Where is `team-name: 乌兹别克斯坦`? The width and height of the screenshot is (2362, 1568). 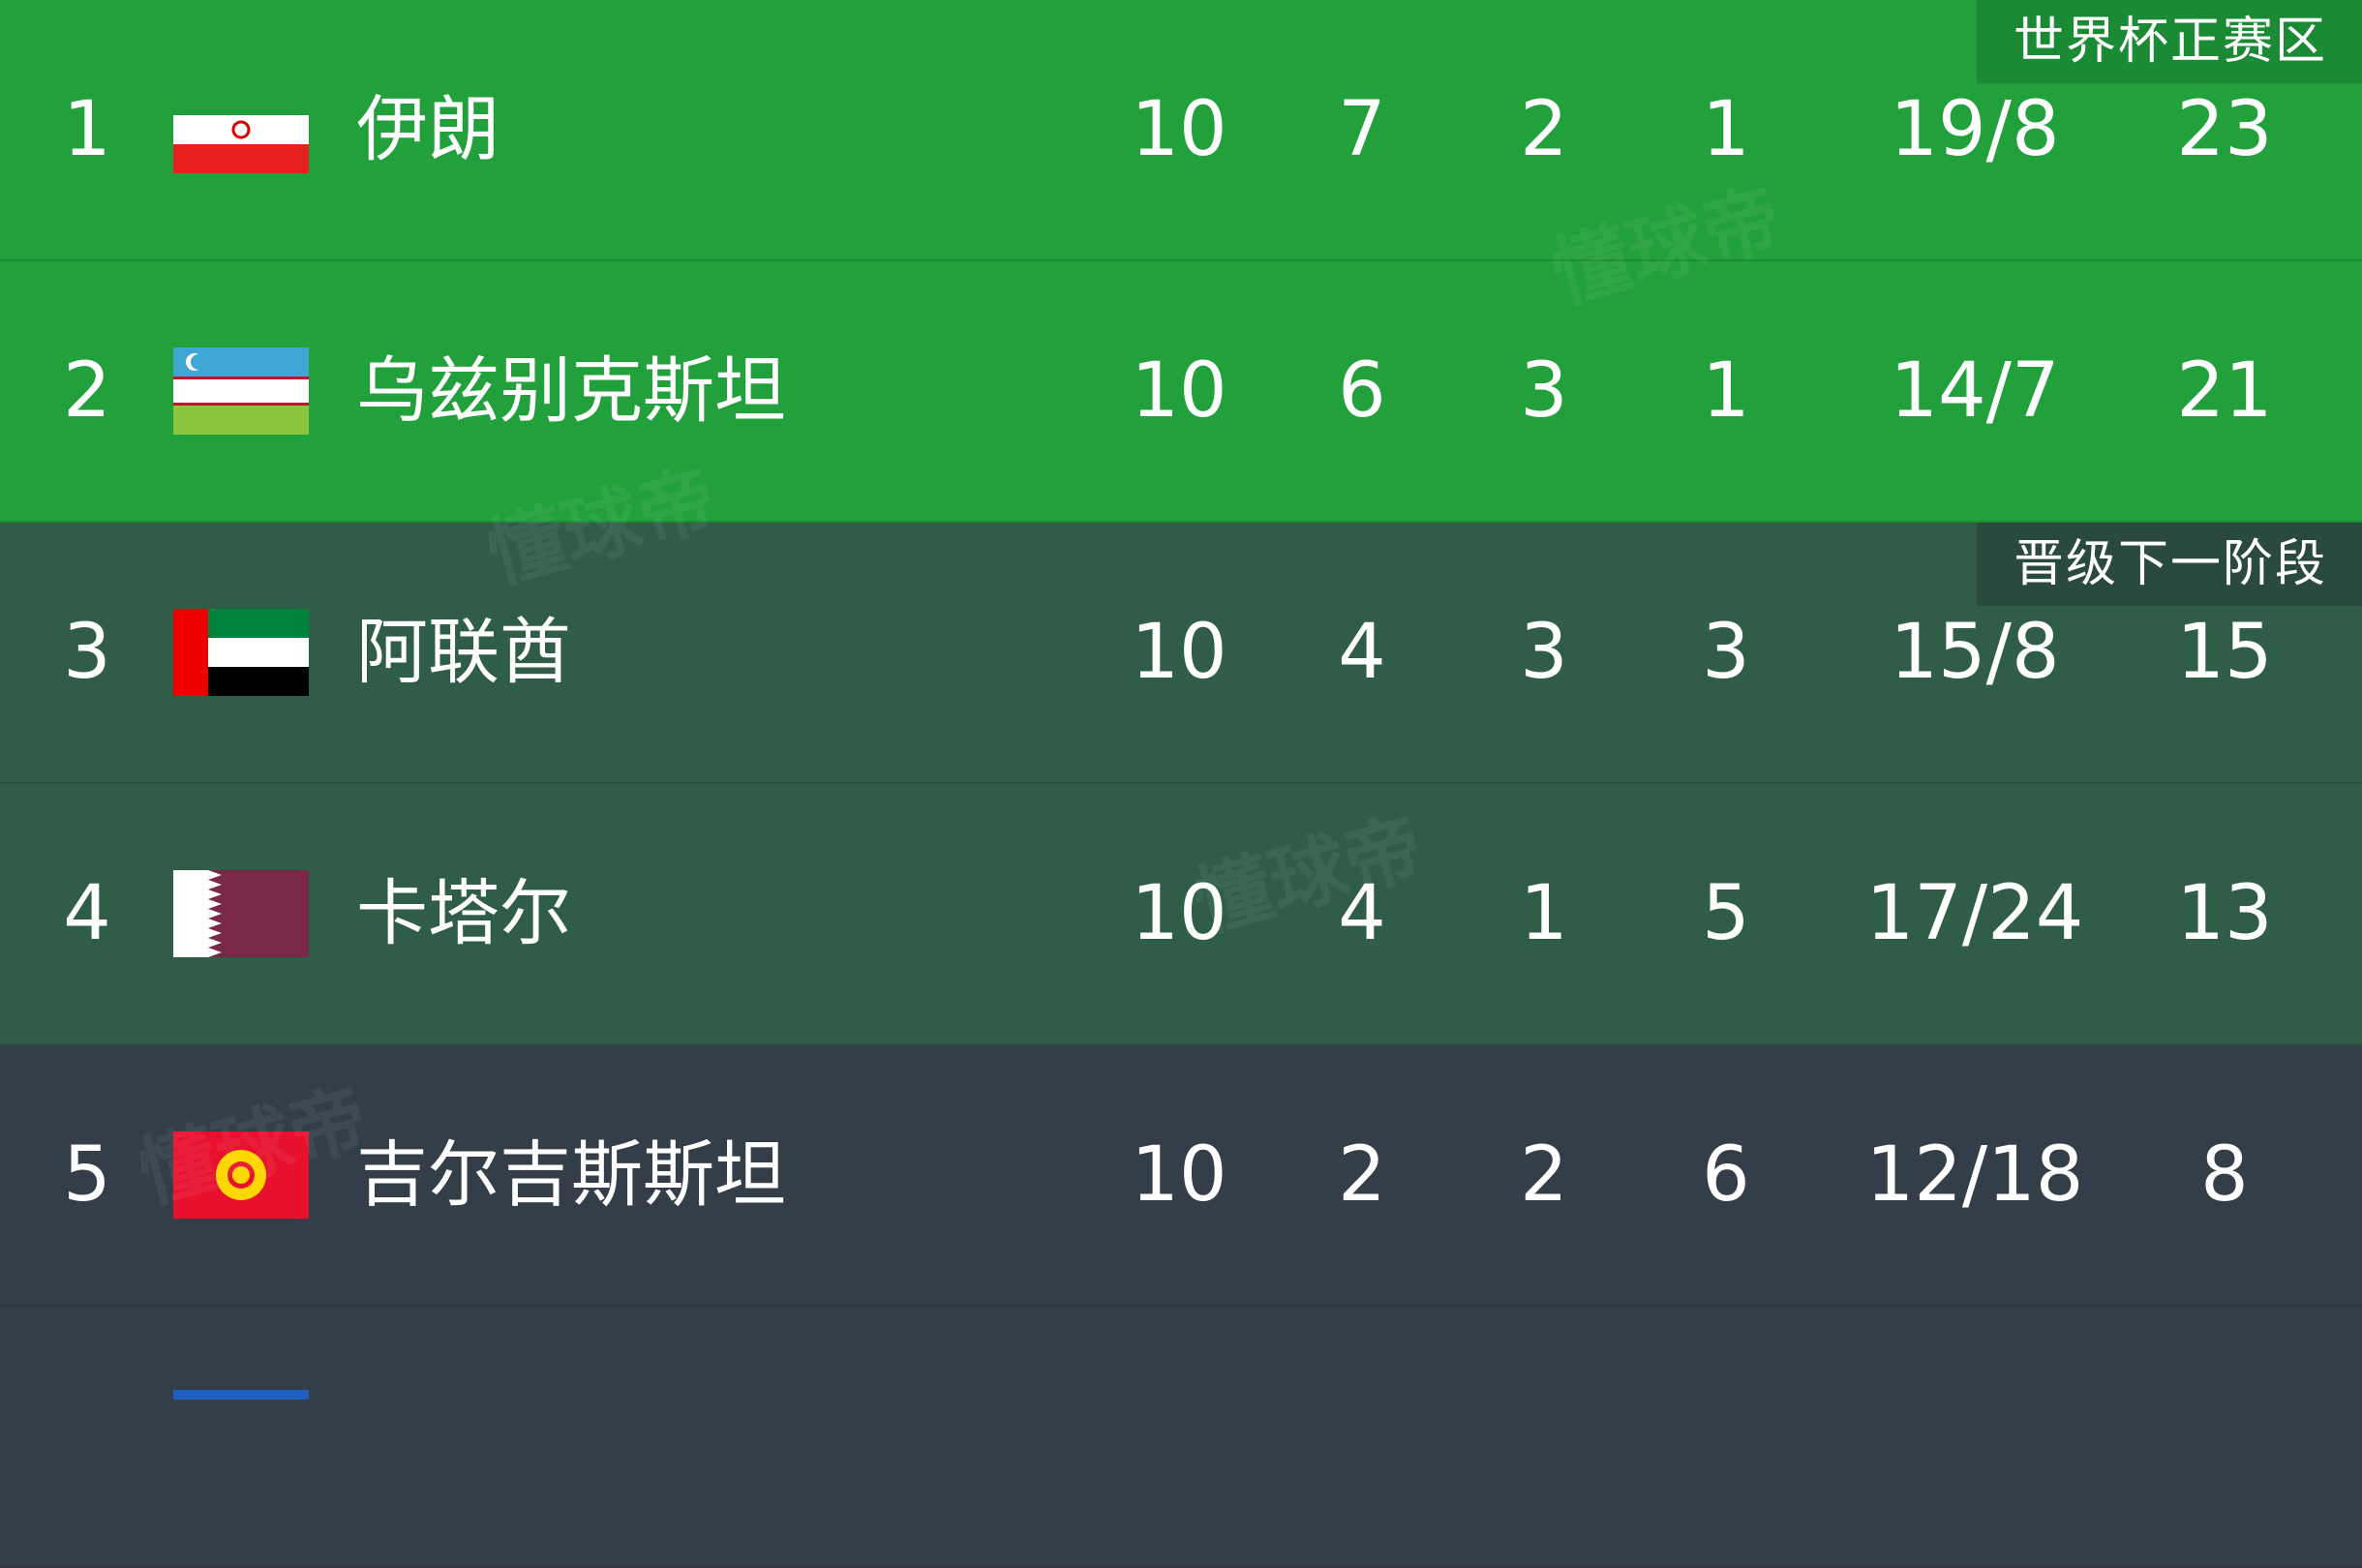 team-name: 乌兹别克斯坦 is located at coordinates (571, 391).